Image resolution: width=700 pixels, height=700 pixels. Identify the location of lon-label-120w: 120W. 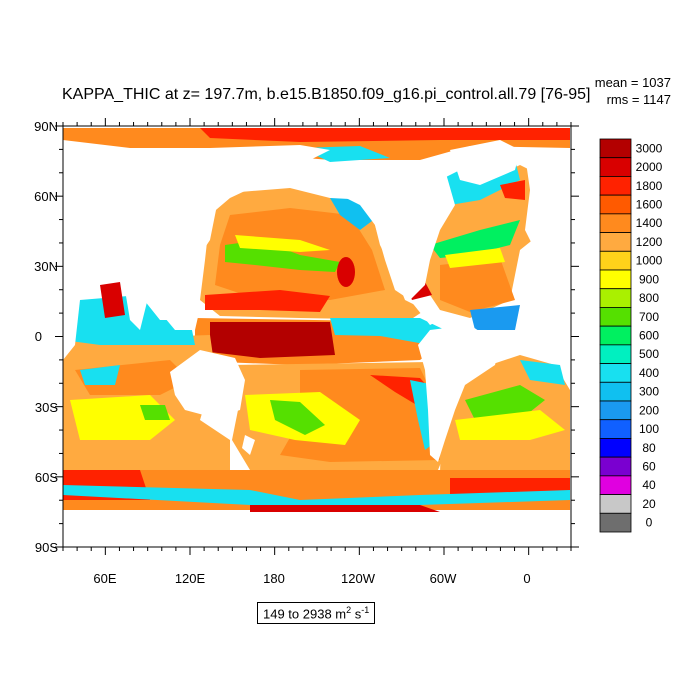
(358, 578).